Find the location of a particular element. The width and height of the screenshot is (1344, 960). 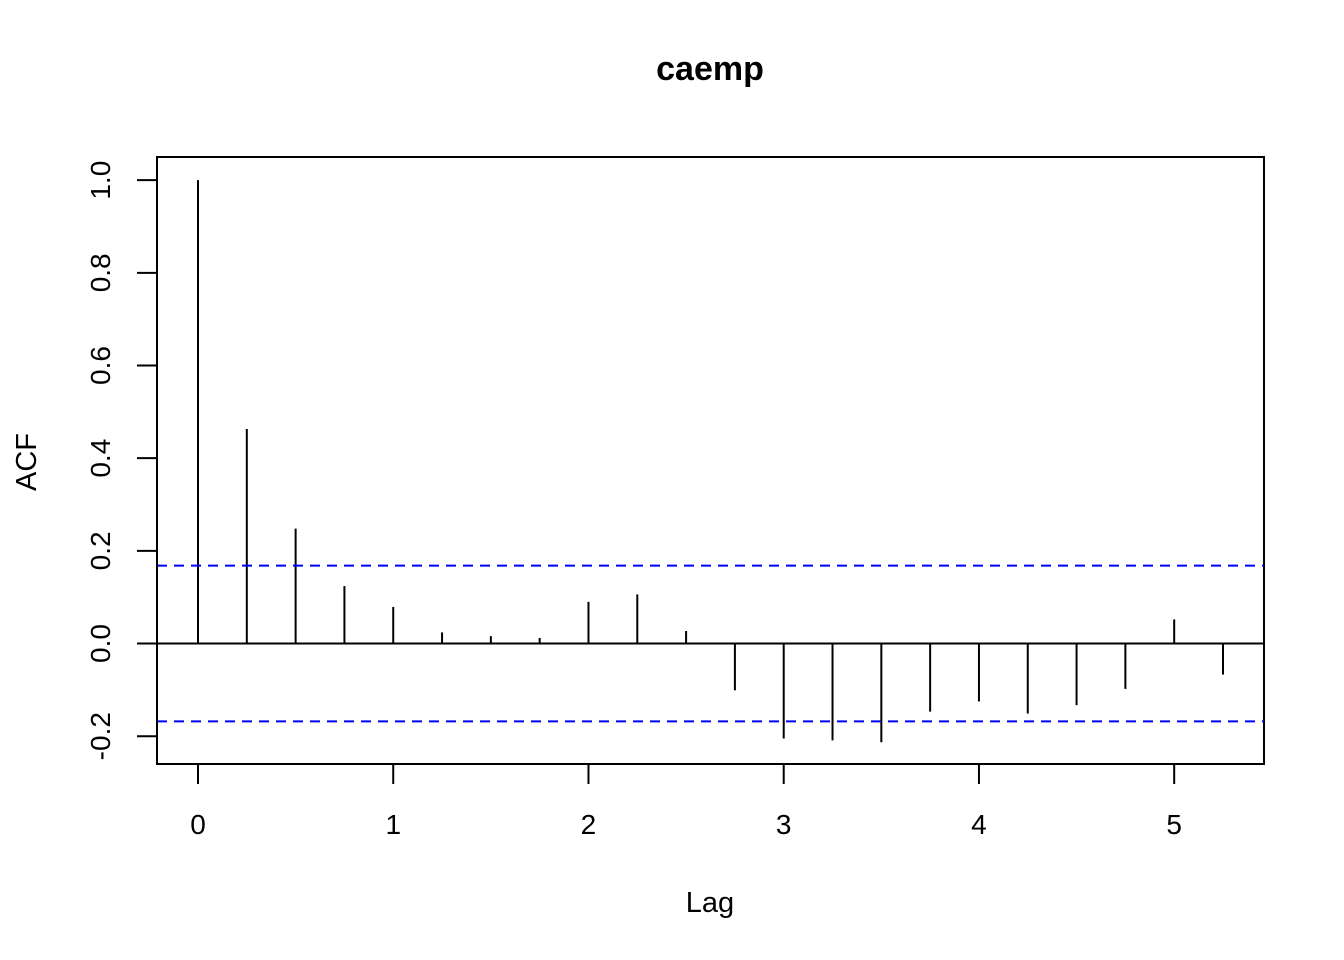

y-tick-label: 0.6 is located at coordinates (100, 365).